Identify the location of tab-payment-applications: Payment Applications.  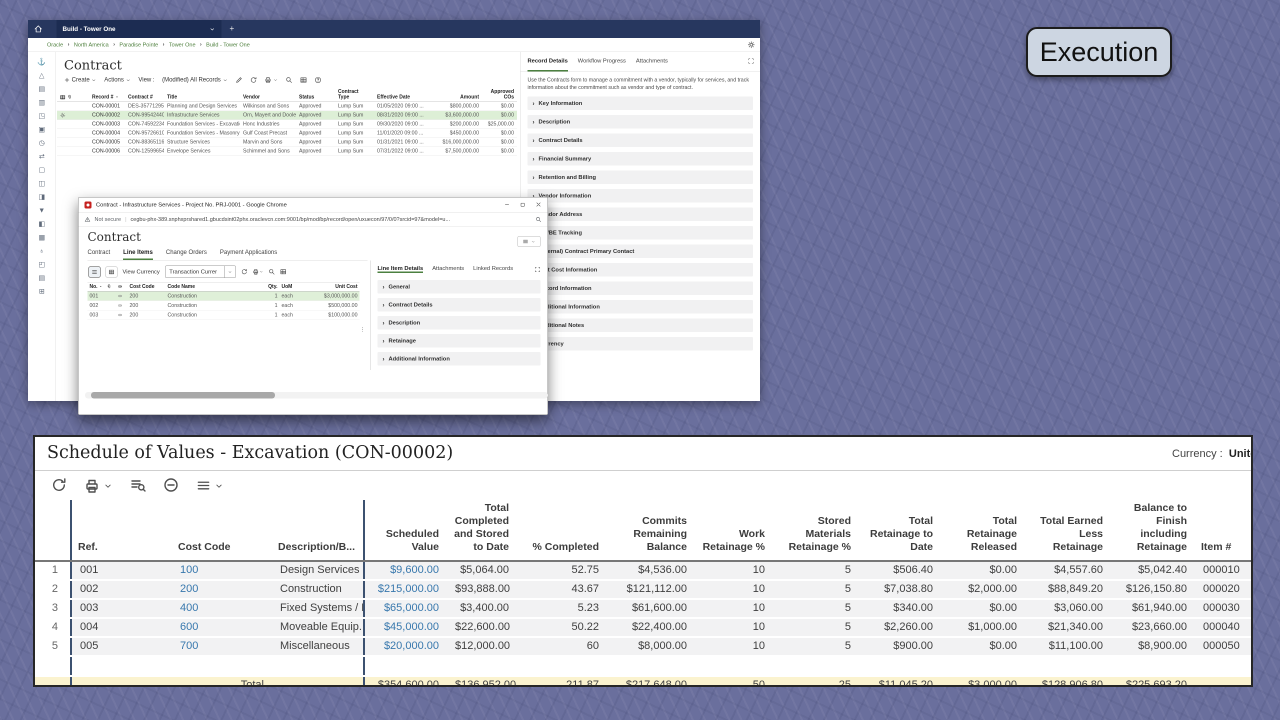
(248, 252).